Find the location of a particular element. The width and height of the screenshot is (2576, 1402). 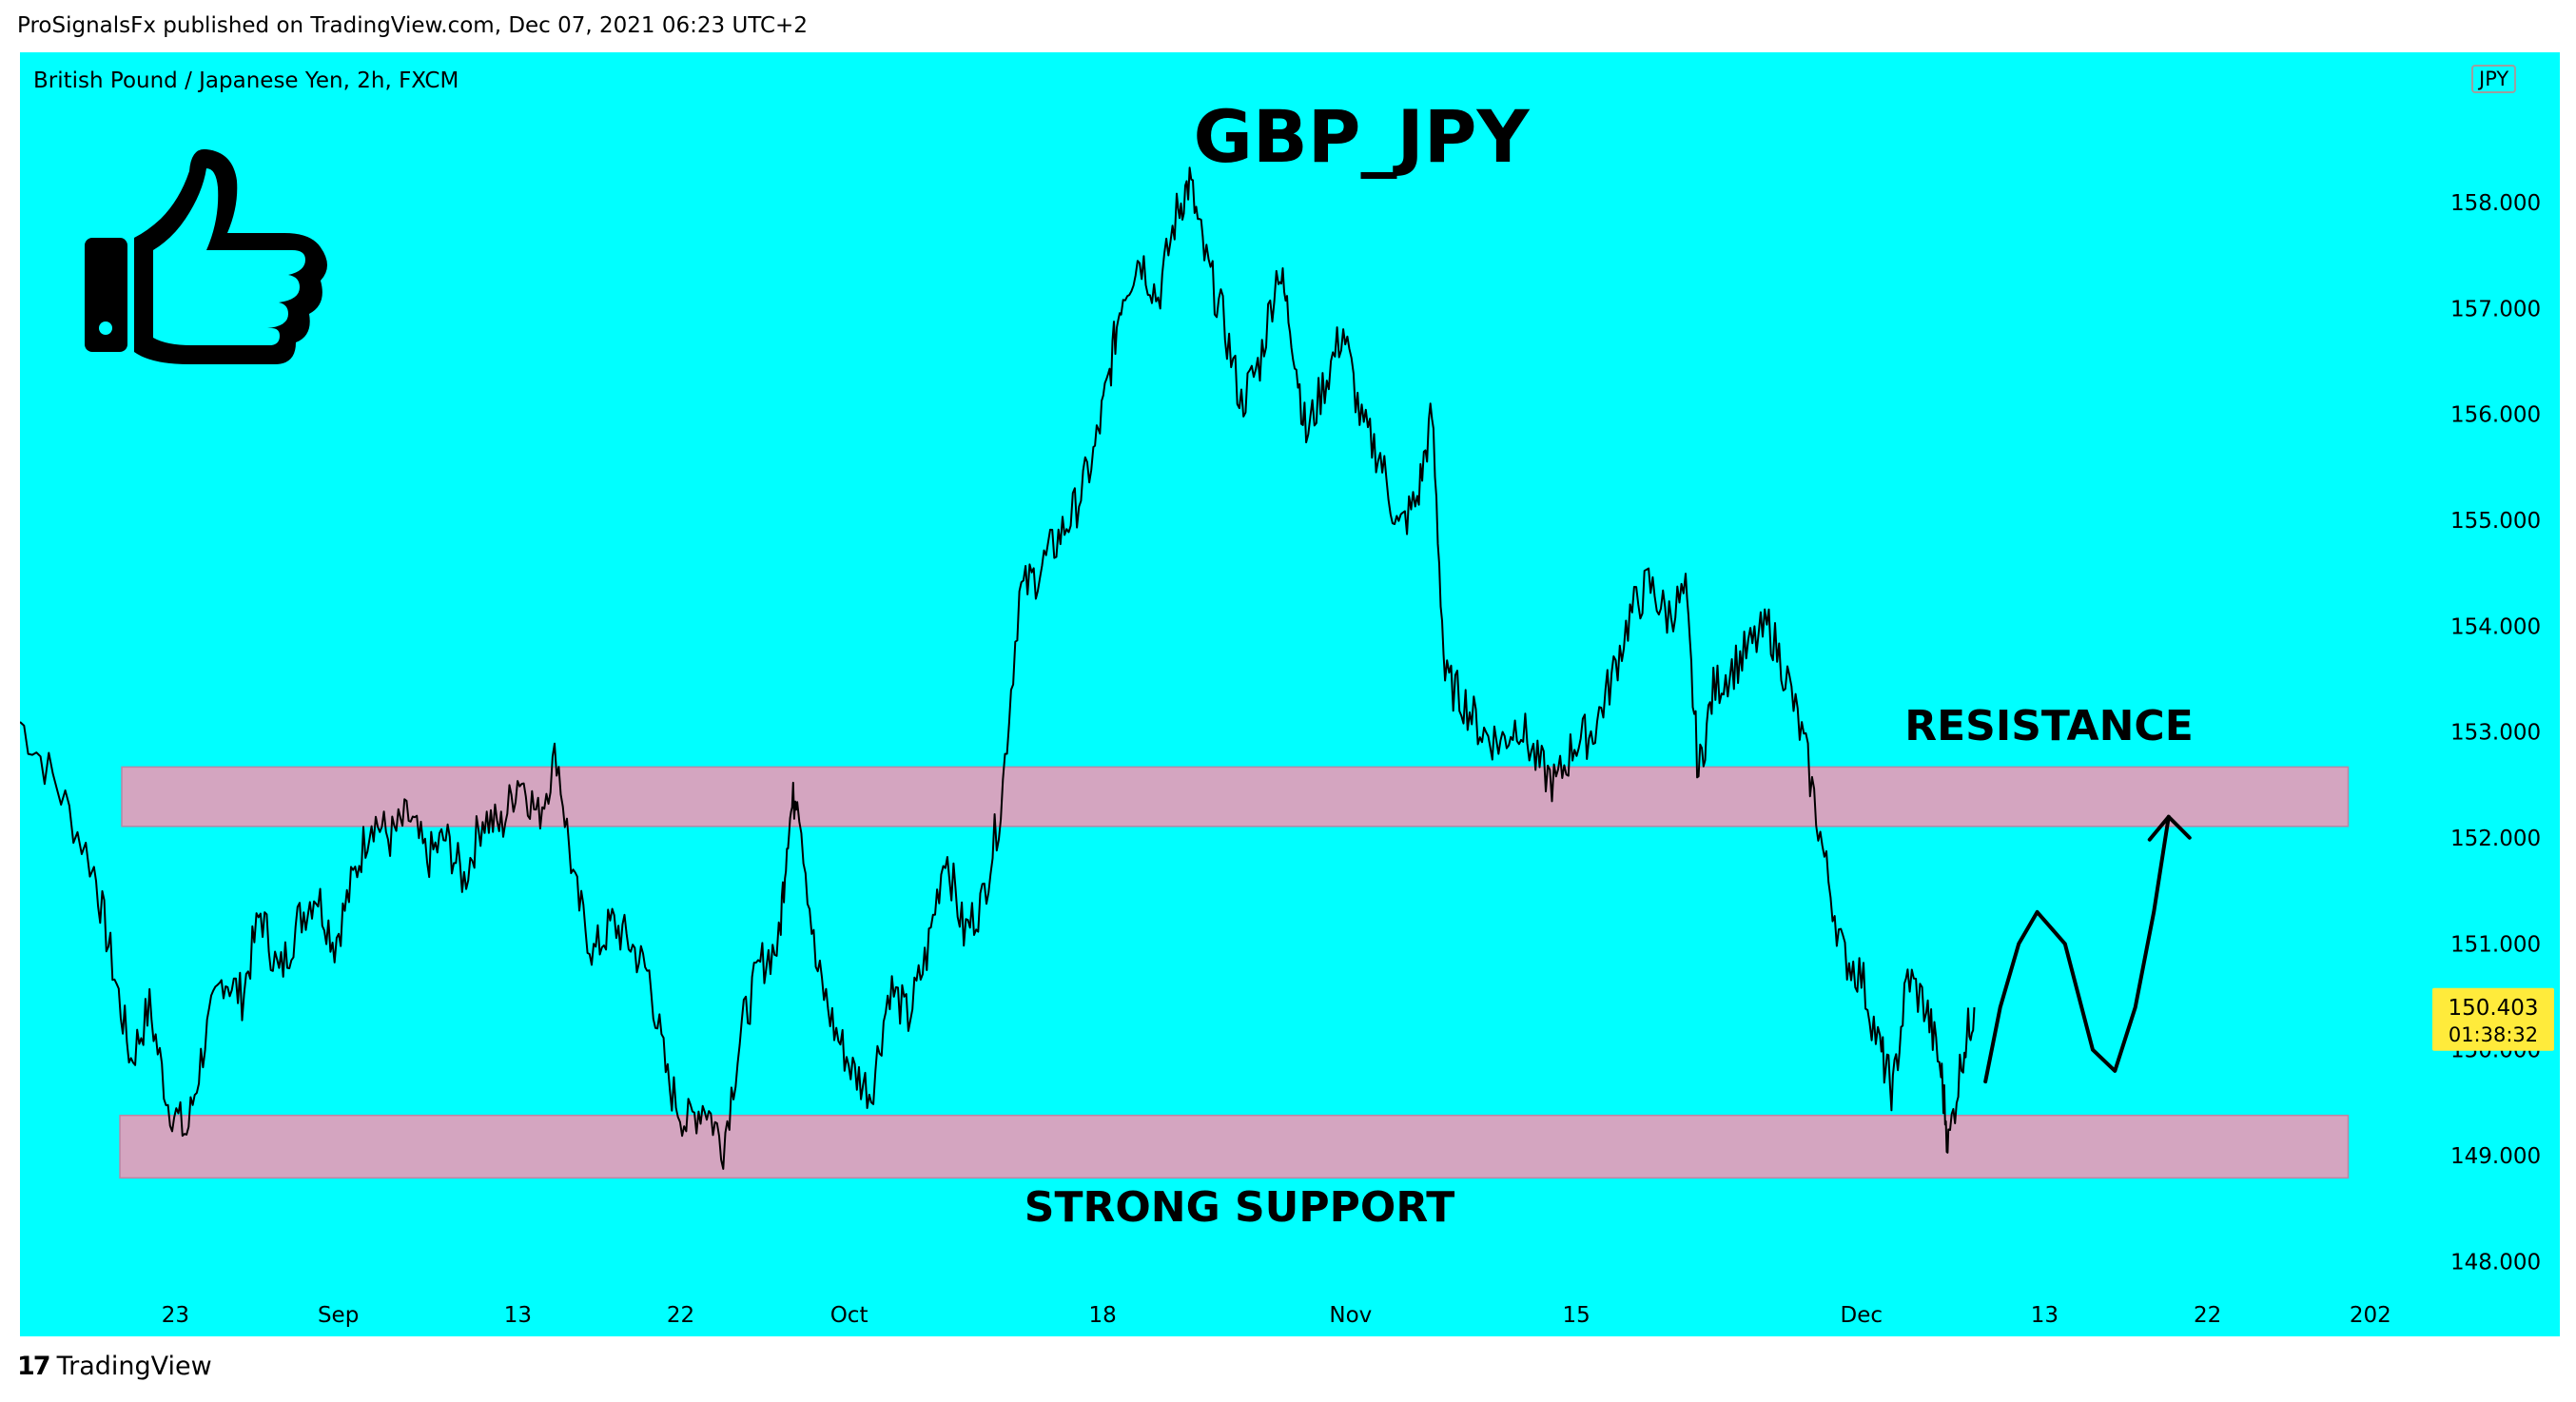

x-tick-label: Dec is located at coordinates (1862, 1315).